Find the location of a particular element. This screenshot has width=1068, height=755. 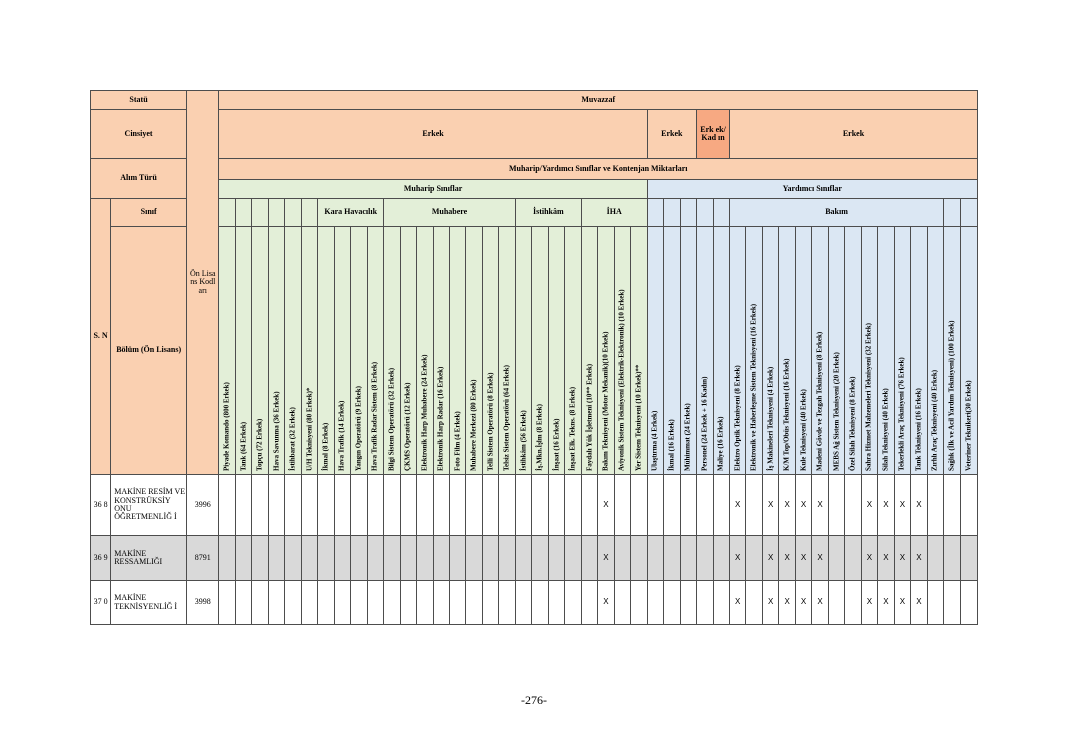

column-header-label: Telsiz Sistem Operatörü (64 Erkek) is located at coordinates (506, 418).